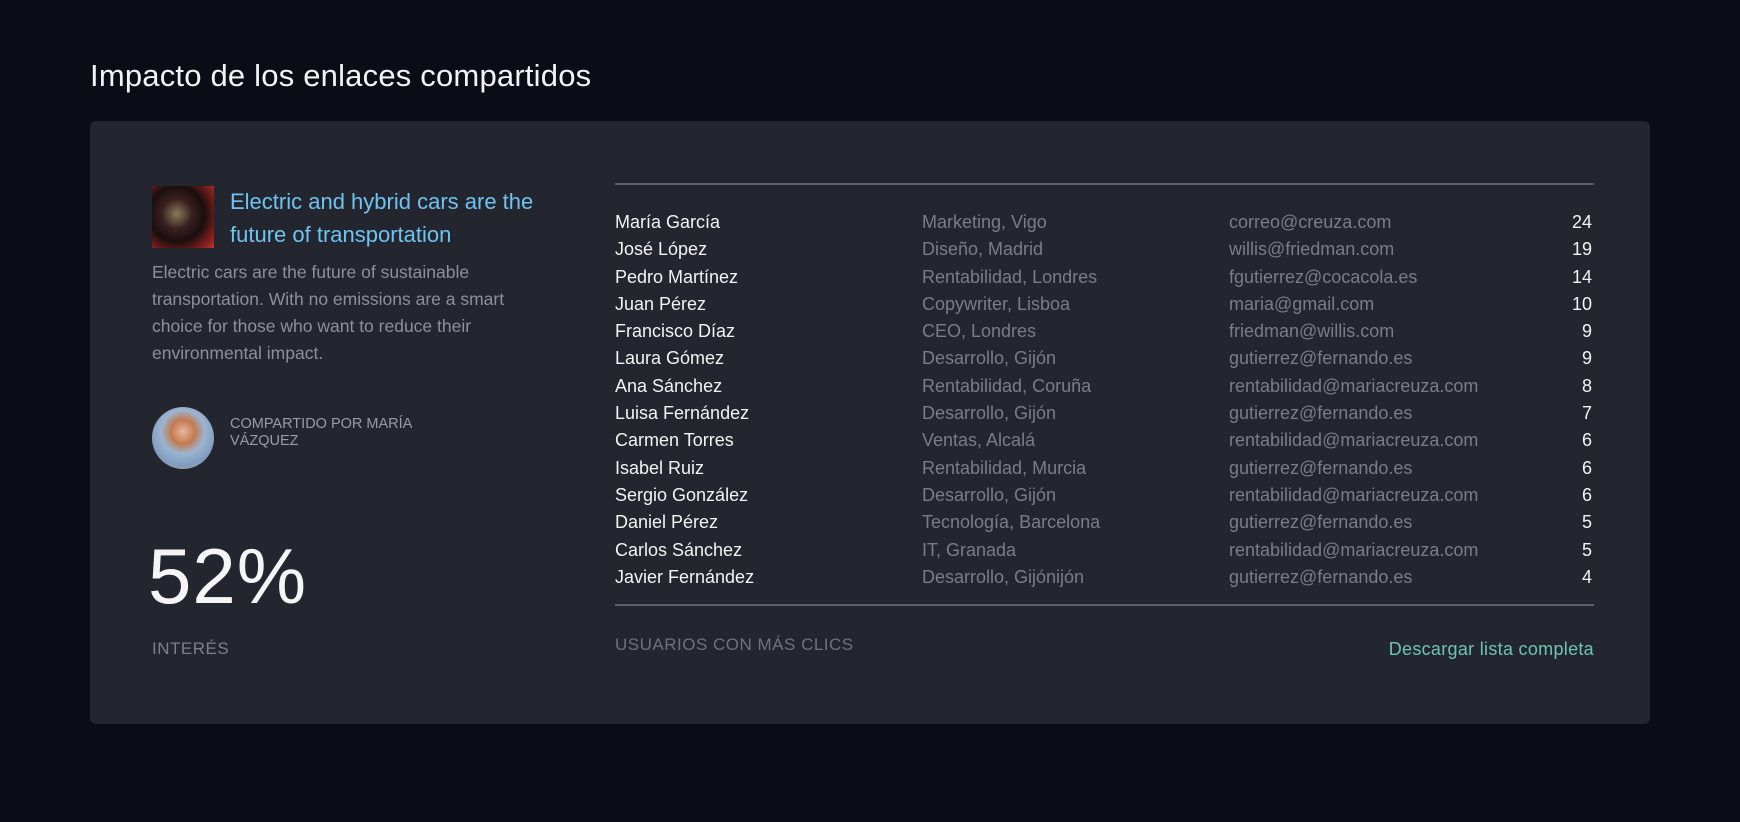 Image resolution: width=1740 pixels, height=822 pixels. What do you see at coordinates (734, 644) in the screenshot?
I see `users-footer-label: USUARIOS CON MÁS CLICS` at bounding box center [734, 644].